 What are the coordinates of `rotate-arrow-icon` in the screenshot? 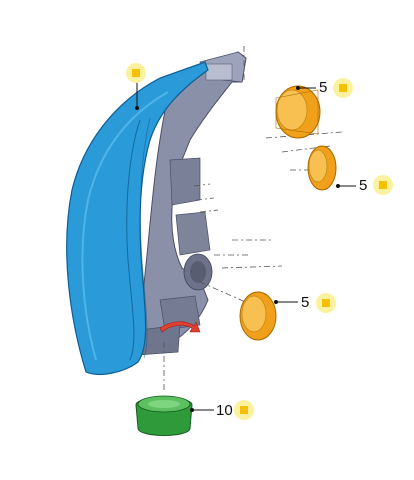 It's located at (180, 327).